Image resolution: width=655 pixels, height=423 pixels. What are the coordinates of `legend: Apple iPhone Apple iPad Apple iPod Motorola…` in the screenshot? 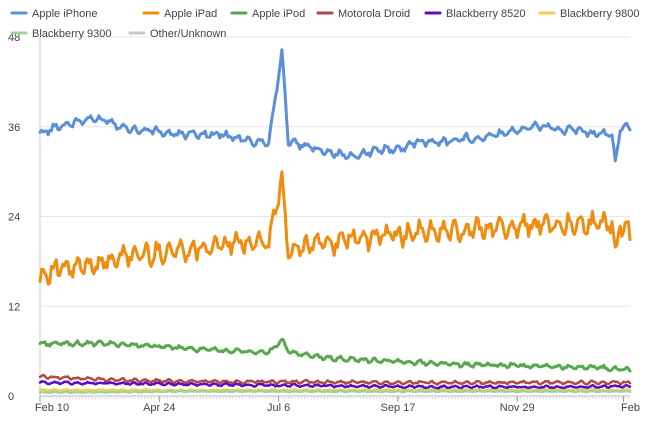 It's located at (325, 24).